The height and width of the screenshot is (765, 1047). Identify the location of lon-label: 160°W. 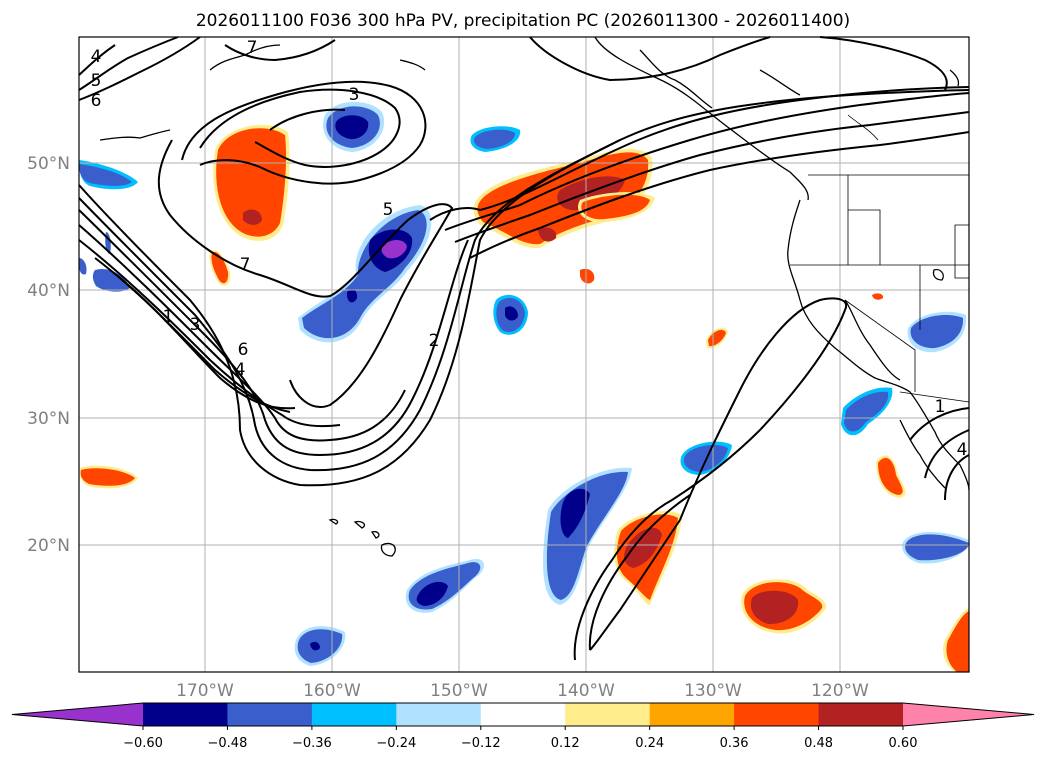
(332, 691).